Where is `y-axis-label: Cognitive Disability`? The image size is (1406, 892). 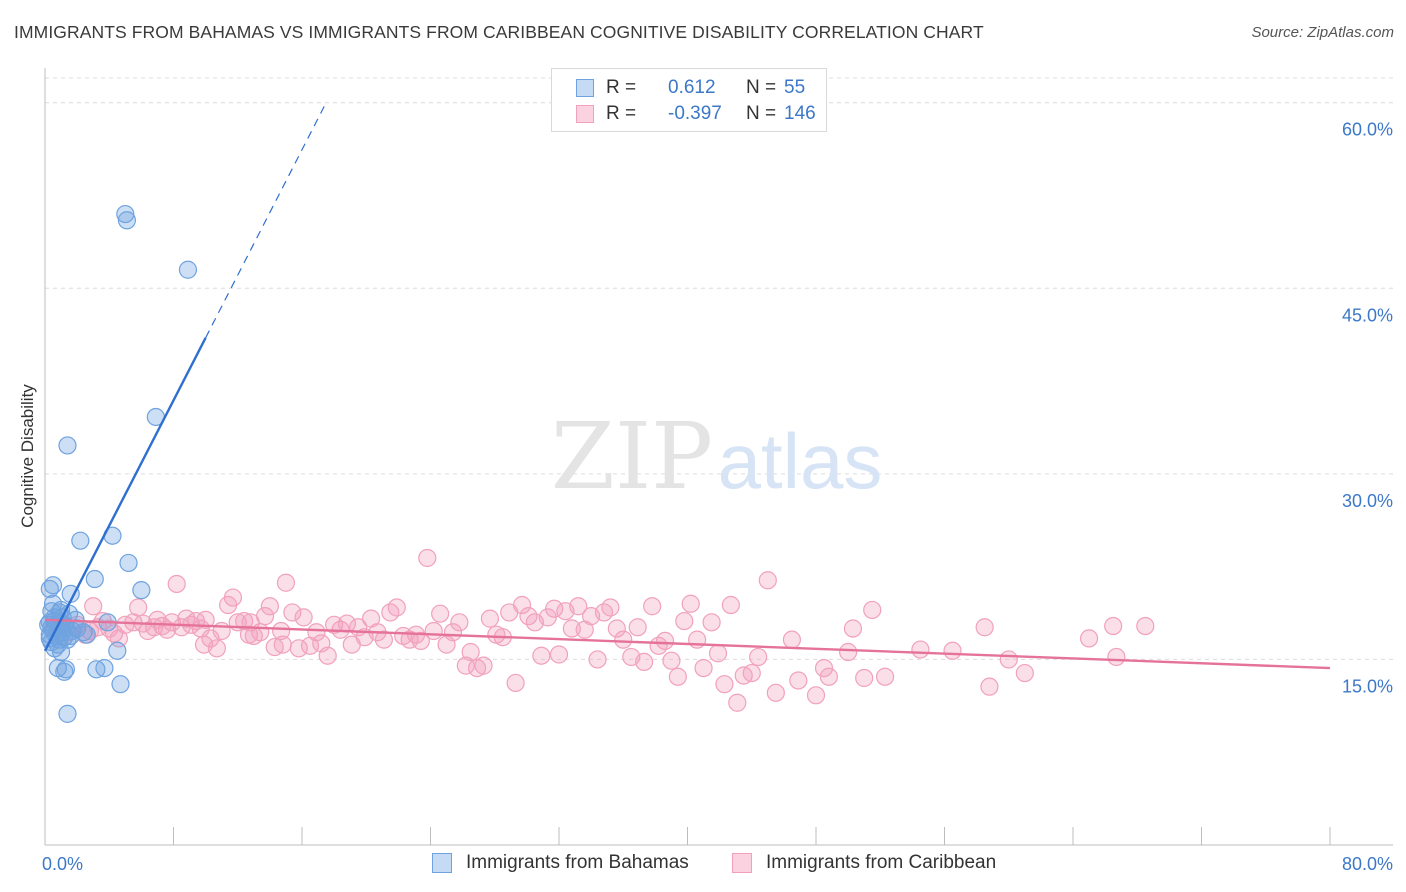 y-axis-label: Cognitive Disability is located at coordinates (27, 456).